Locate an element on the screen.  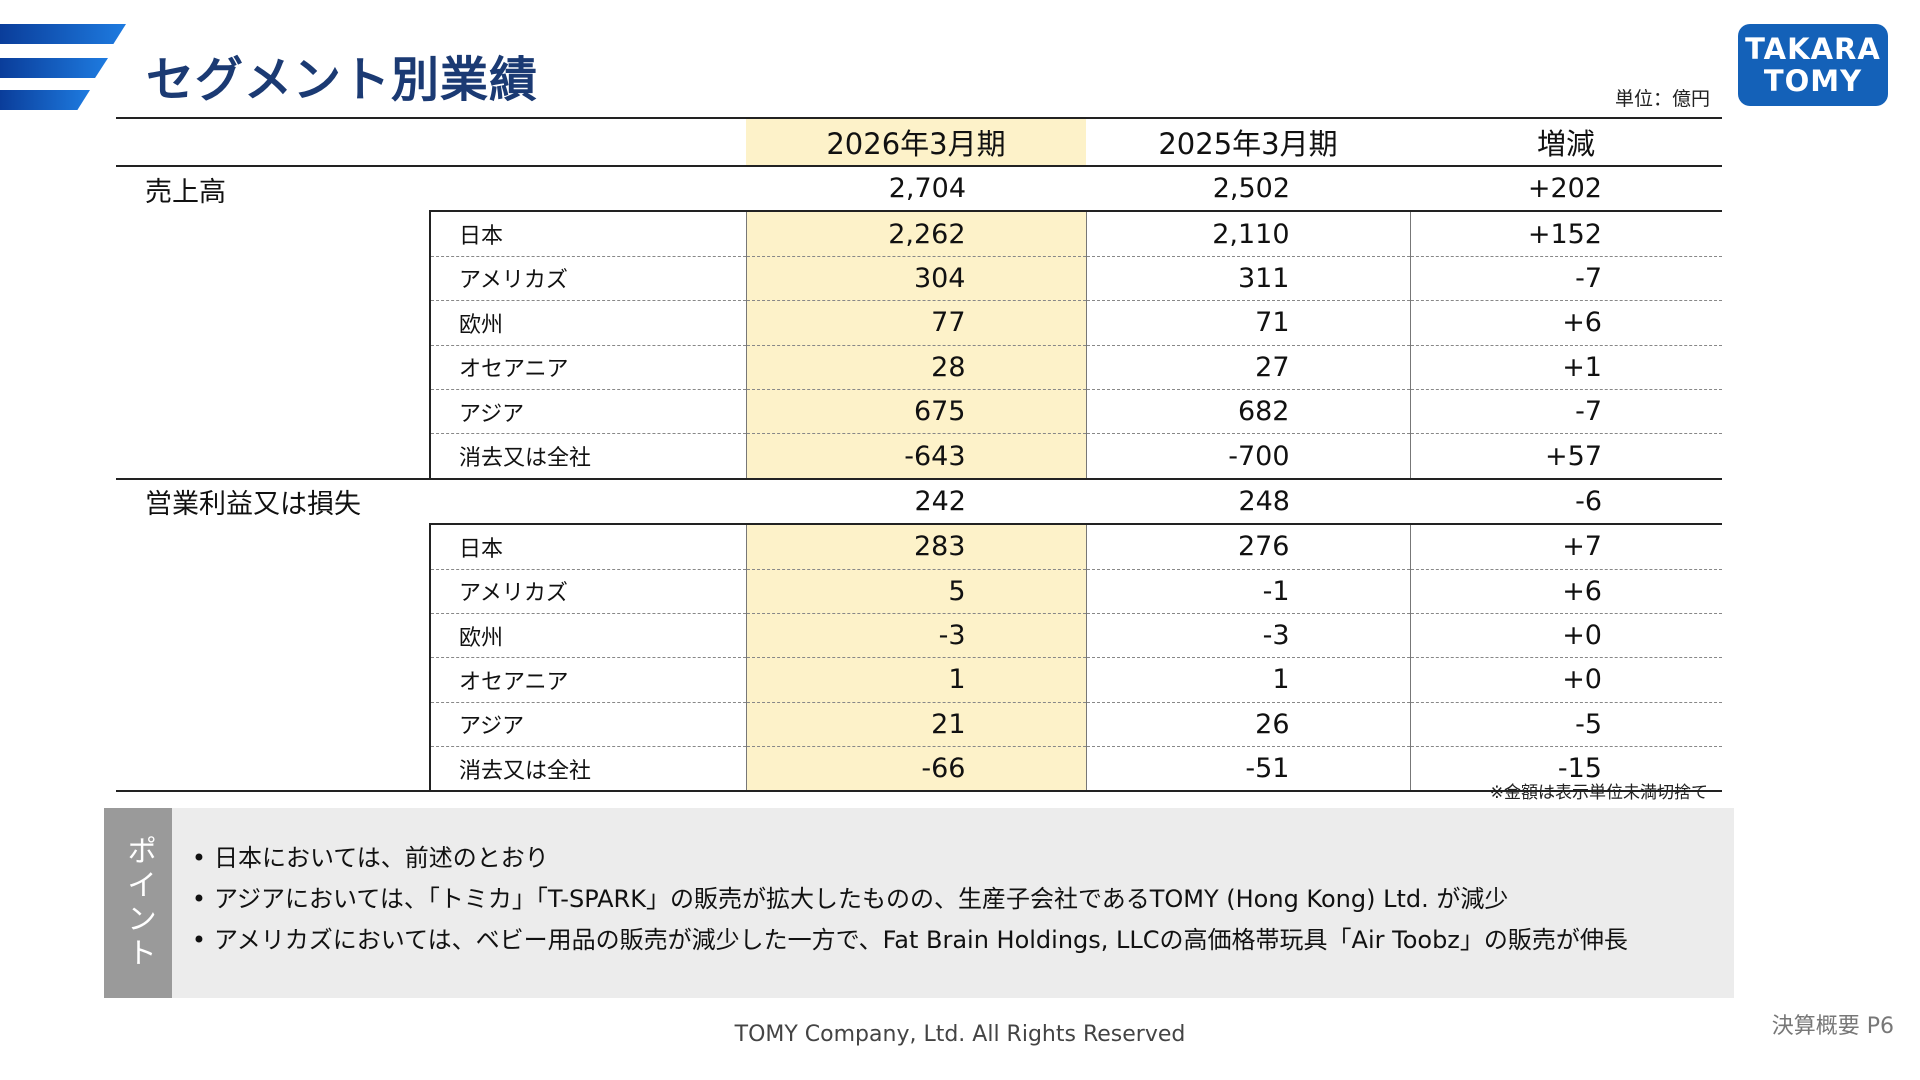
value-change: -6 is located at coordinates (1566, 502).